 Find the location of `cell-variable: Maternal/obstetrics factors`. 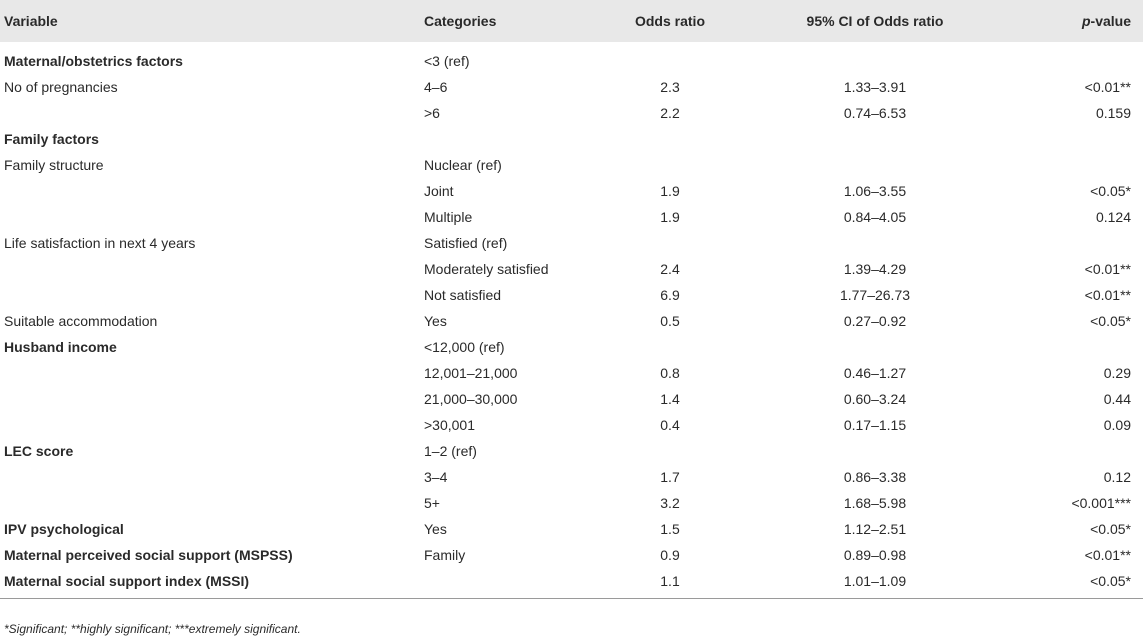

cell-variable: Maternal/obstetrics factors is located at coordinates (93, 61).